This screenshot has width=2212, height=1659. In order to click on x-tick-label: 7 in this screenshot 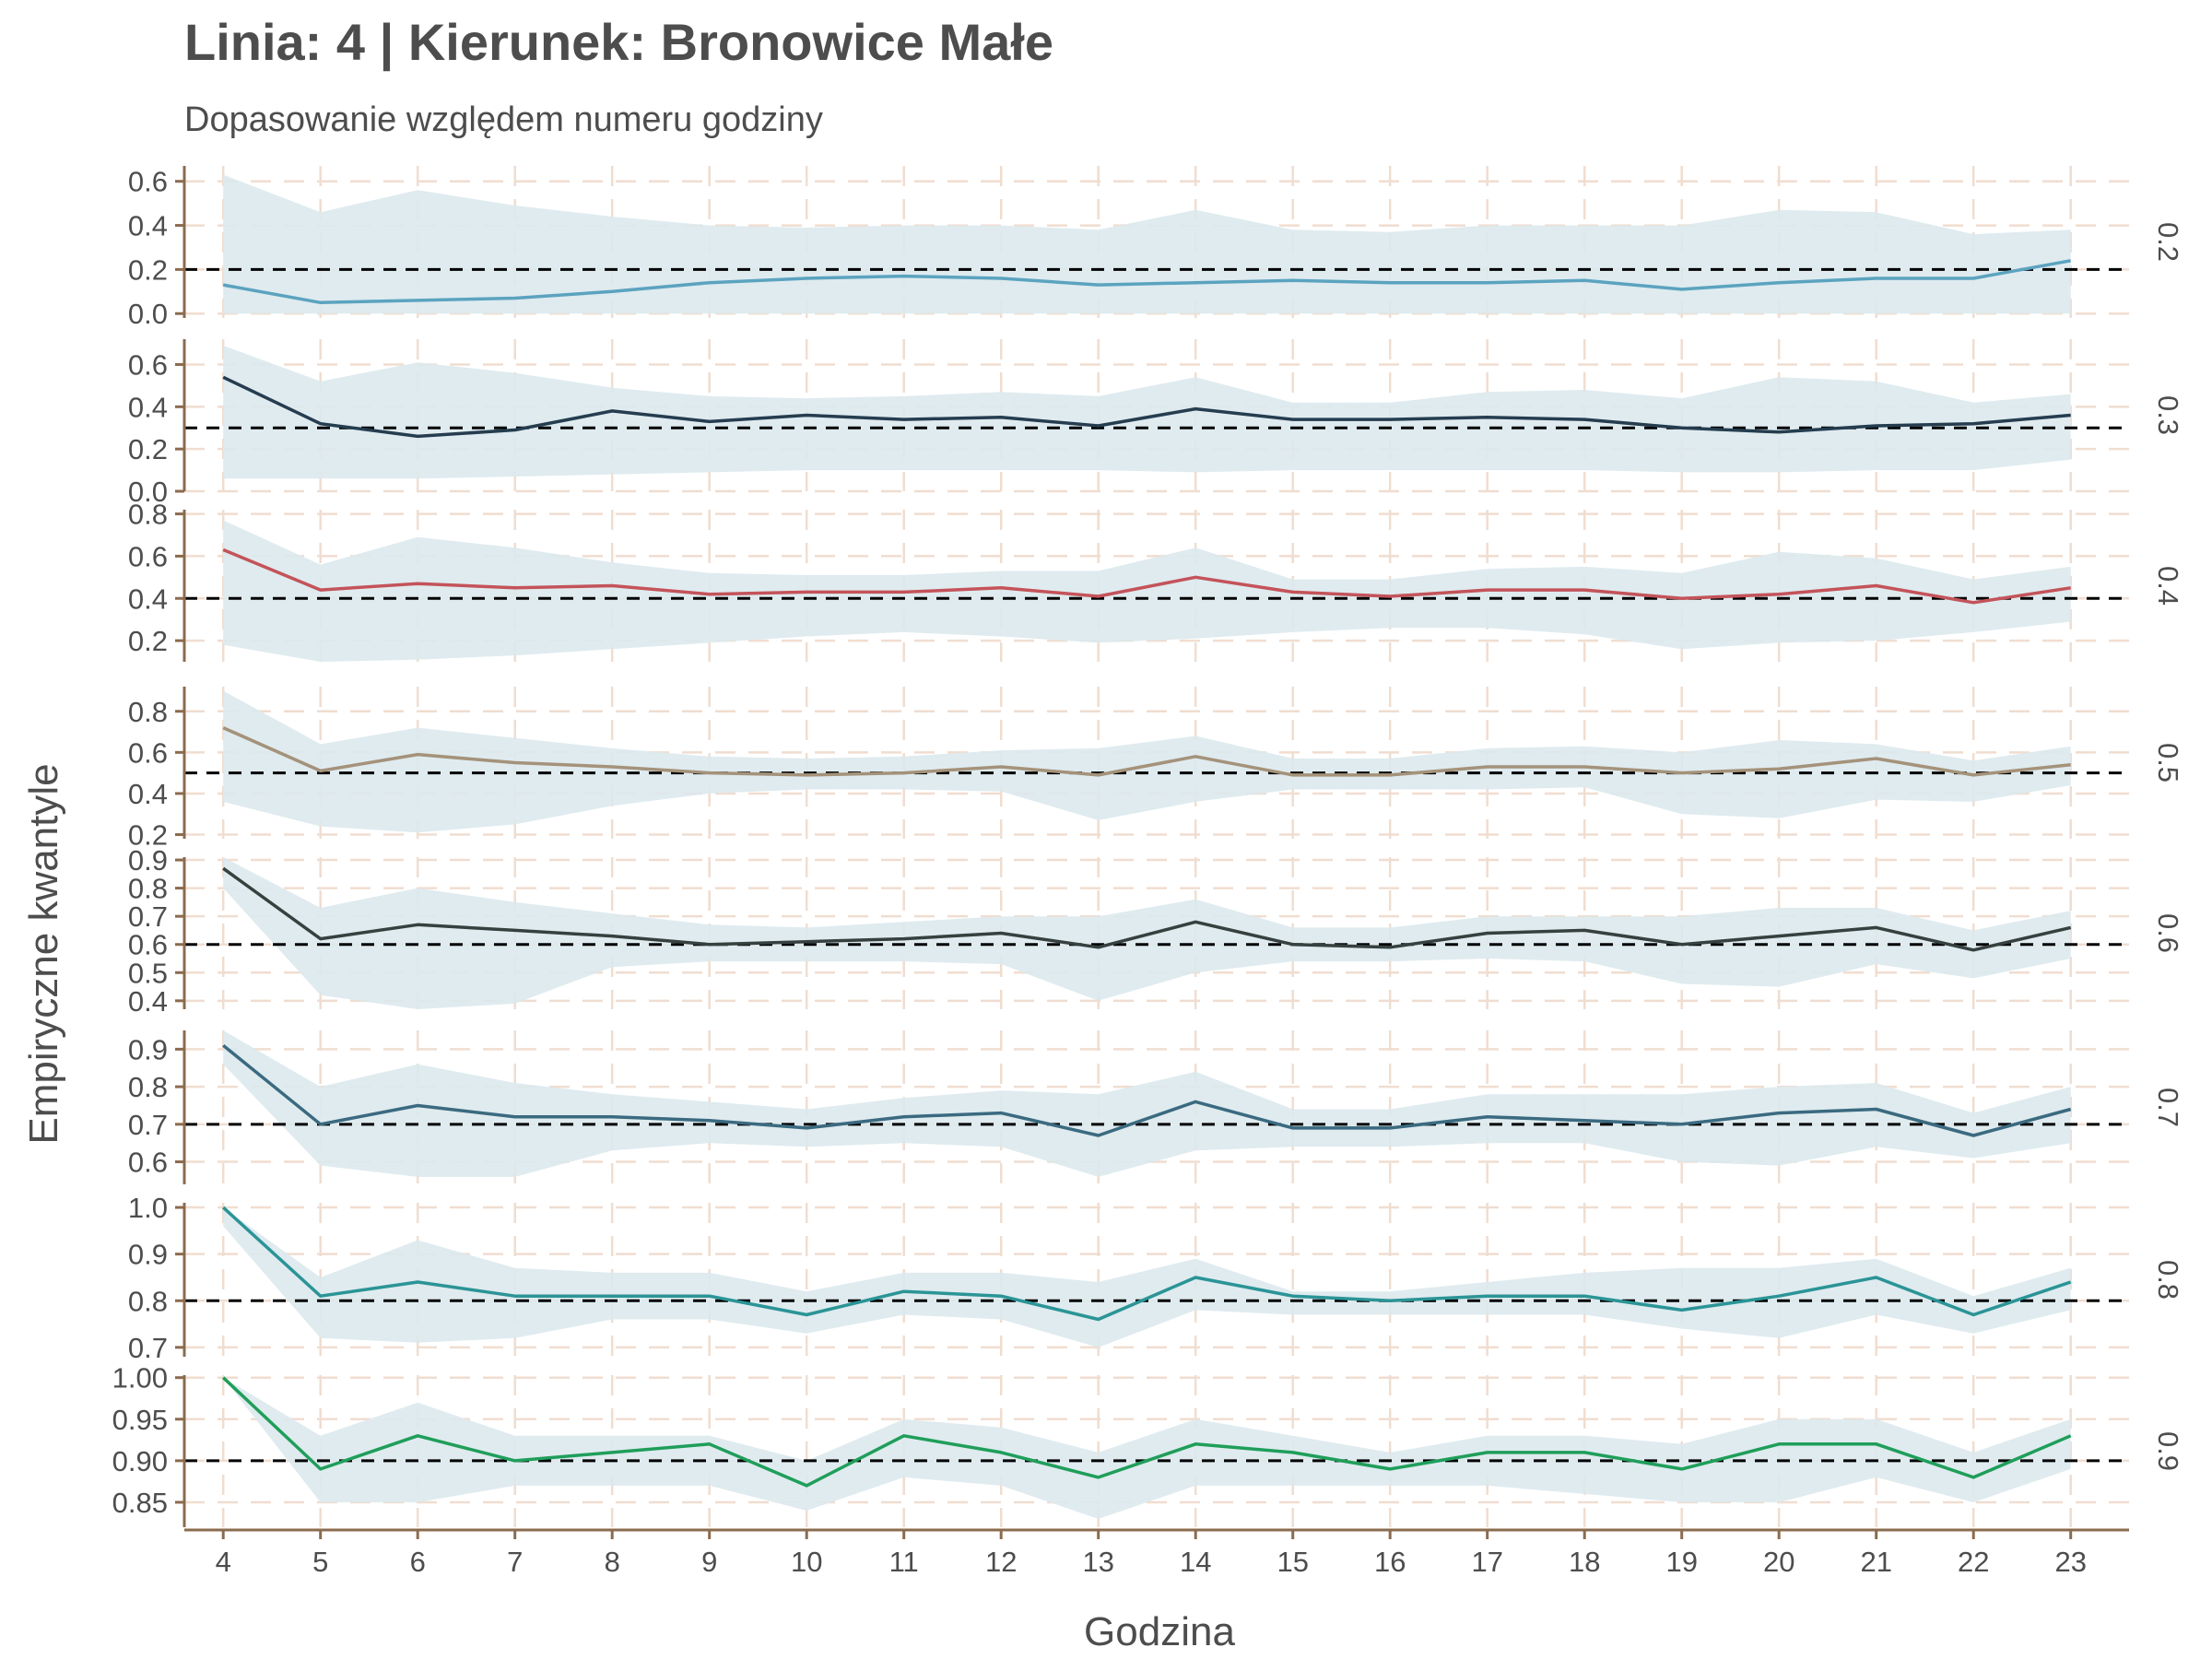, I will do `click(515, 1562)`.